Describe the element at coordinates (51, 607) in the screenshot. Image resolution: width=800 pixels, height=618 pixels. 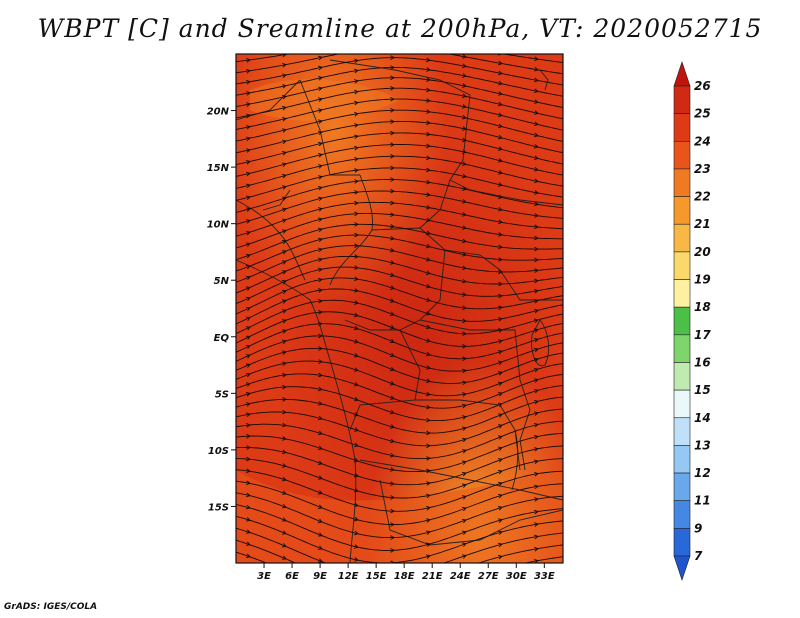
I see `grads-credit: GrADS: IGES/COLA` at that location.